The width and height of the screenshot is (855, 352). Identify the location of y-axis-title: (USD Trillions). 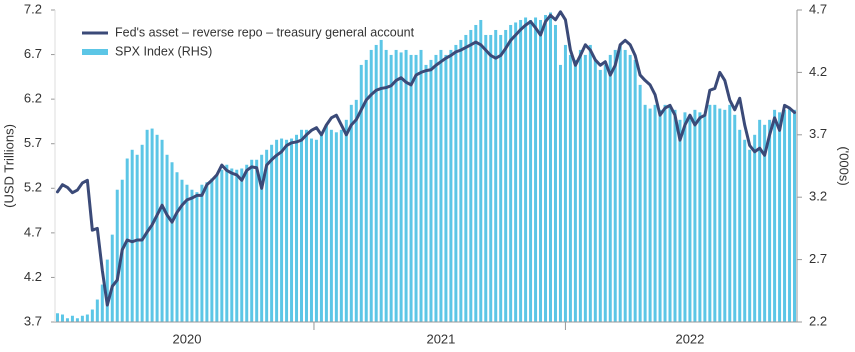
(8, 166).